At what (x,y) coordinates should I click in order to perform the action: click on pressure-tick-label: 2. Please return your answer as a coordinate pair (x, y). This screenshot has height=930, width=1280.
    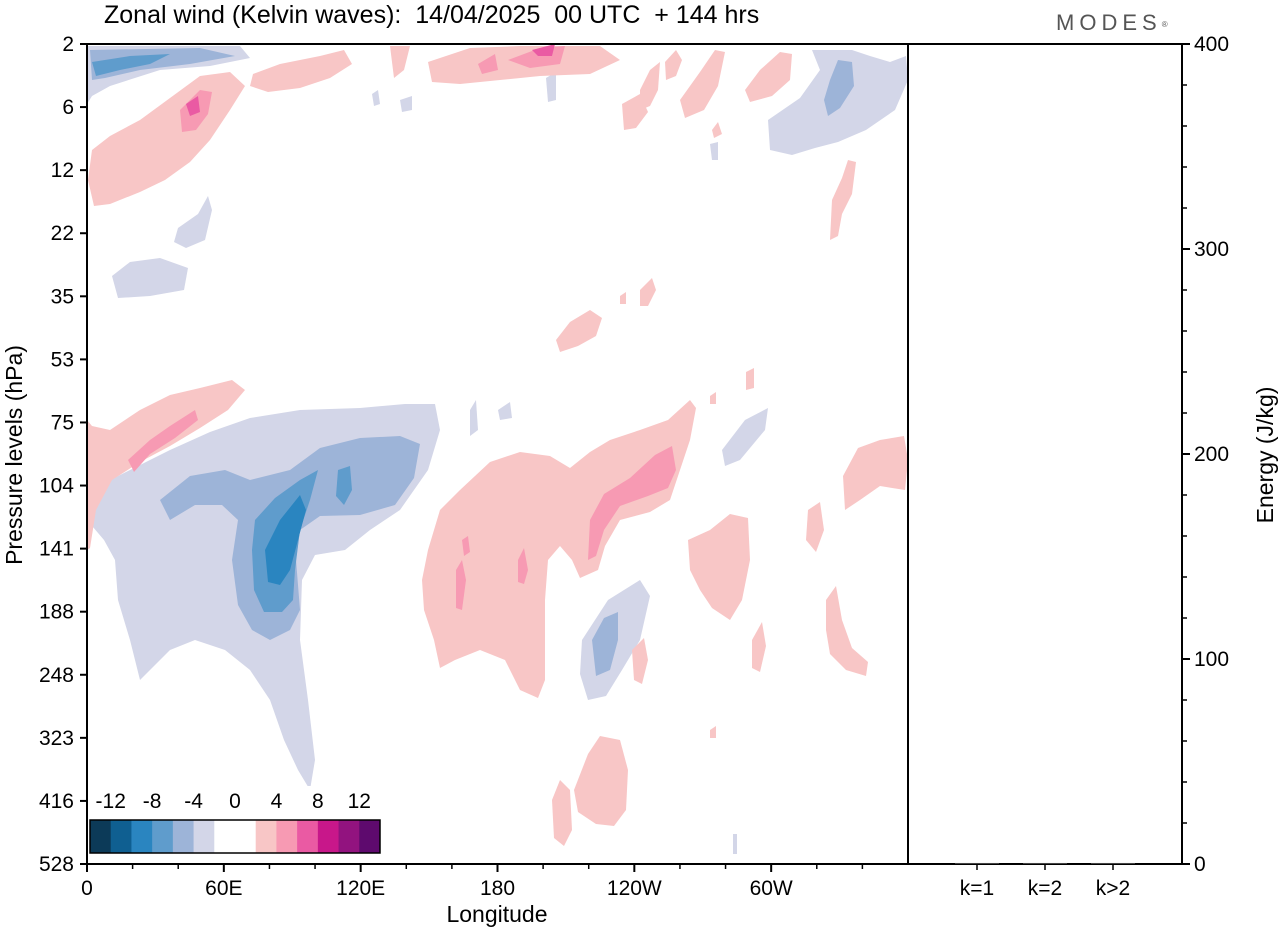
    Looking at the image, I should click on (68, 44).